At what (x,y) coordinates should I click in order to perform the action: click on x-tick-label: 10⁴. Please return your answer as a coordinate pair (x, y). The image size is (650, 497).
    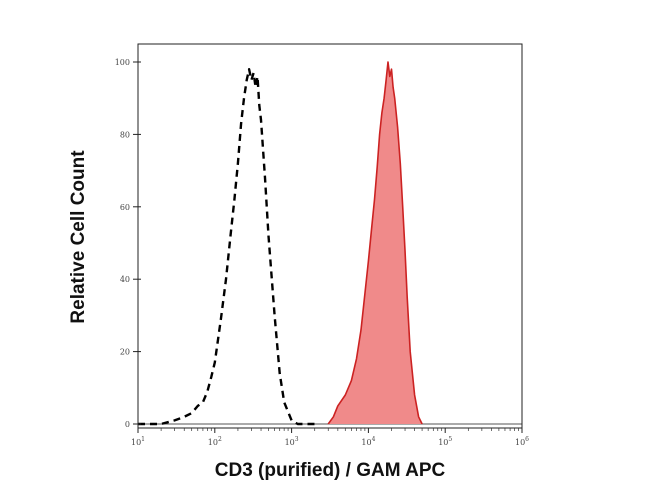
    Looking at the image, I should click on (368, 441).